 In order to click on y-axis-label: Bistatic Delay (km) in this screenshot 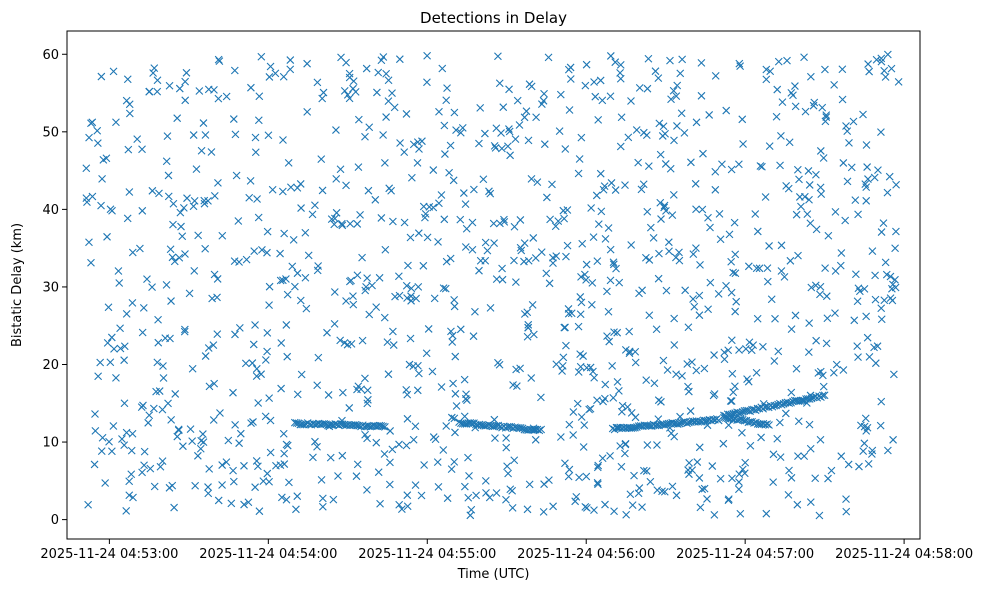, I will do `click(17, 285)`.